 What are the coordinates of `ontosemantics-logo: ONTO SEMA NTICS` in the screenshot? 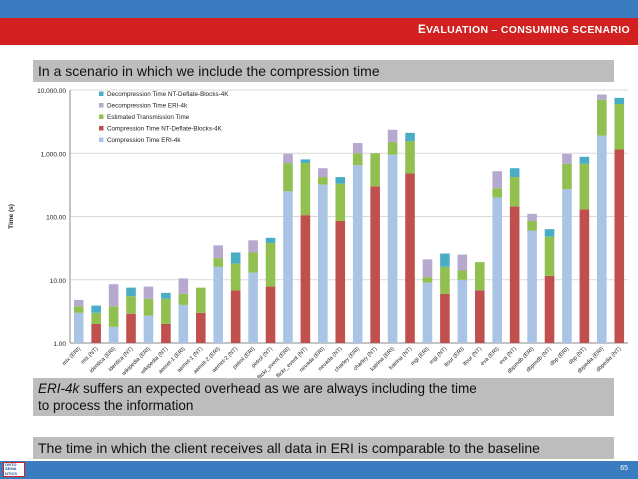 It's located at (14, 469).